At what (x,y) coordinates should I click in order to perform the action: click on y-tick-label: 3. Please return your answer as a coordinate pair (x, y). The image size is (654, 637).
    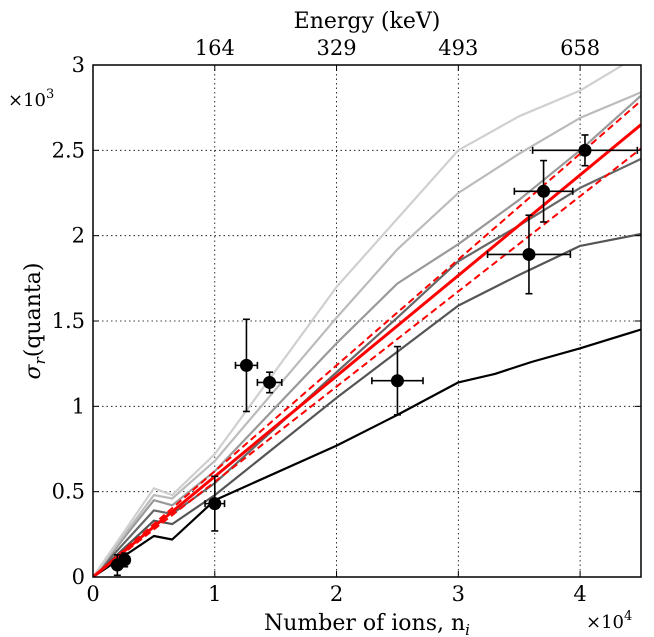
    Looking at the image, I should click on (78, 65).